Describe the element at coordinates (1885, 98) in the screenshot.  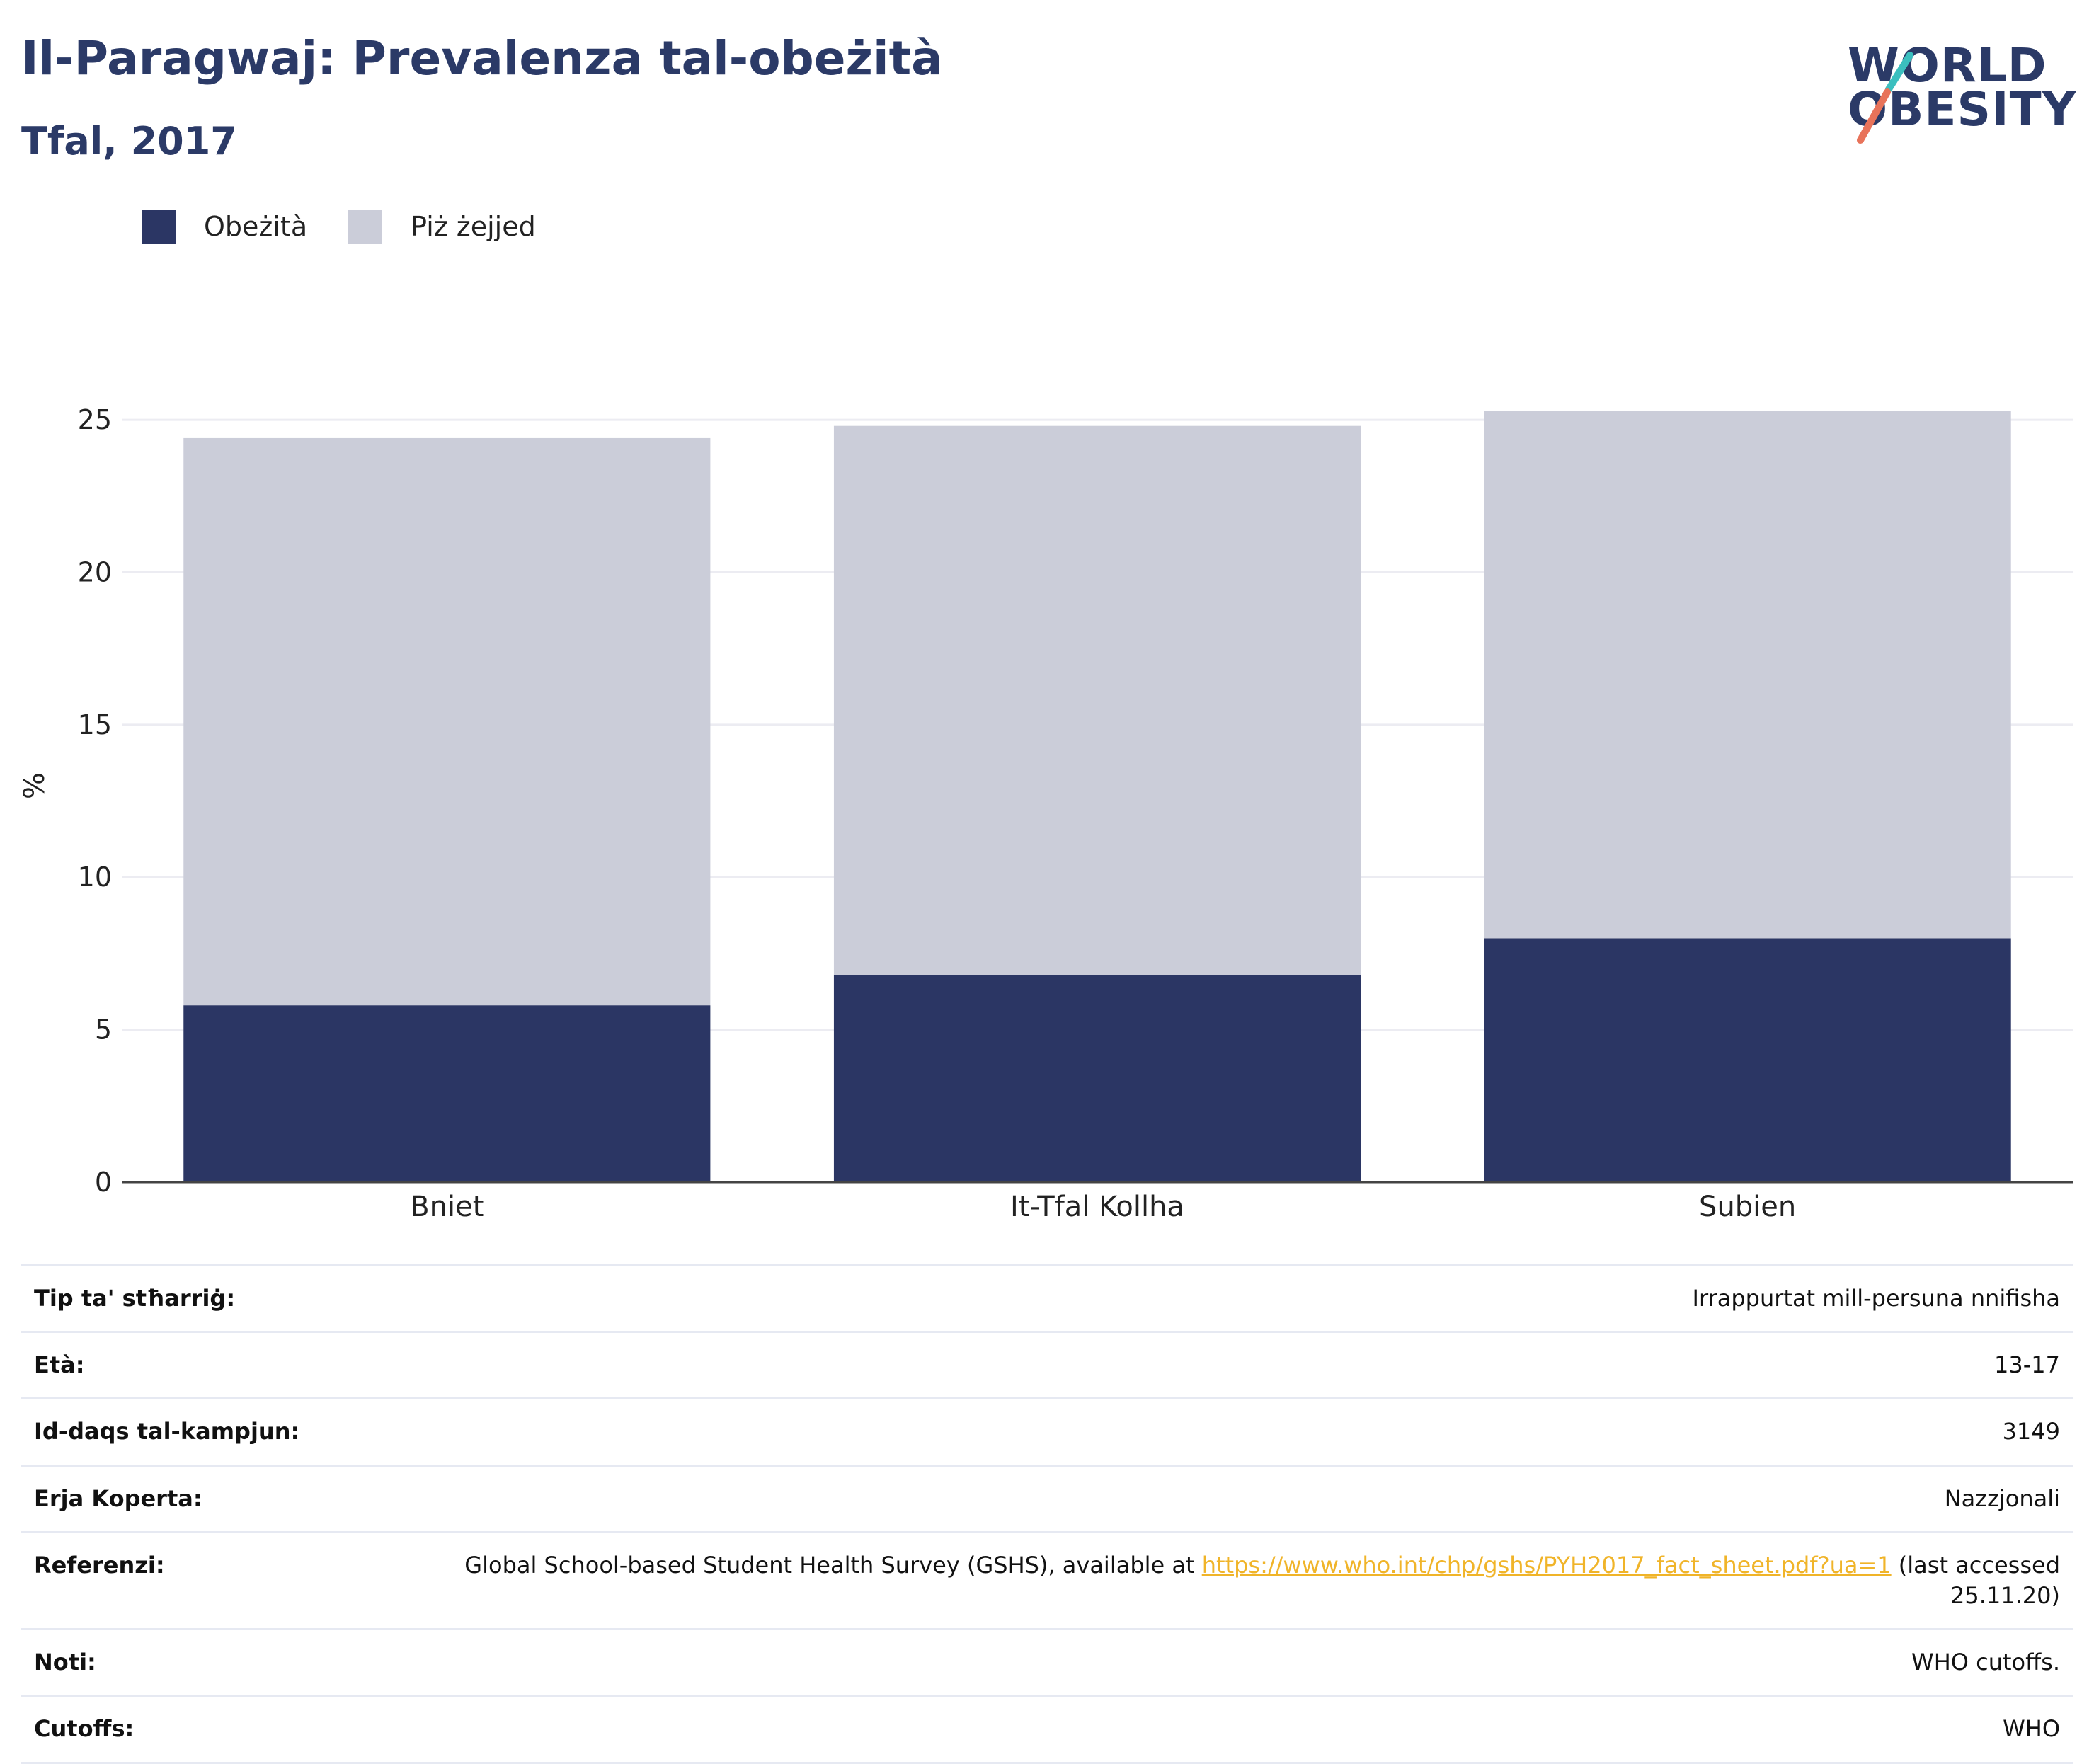
I see `logo-slash-icon` at that location.